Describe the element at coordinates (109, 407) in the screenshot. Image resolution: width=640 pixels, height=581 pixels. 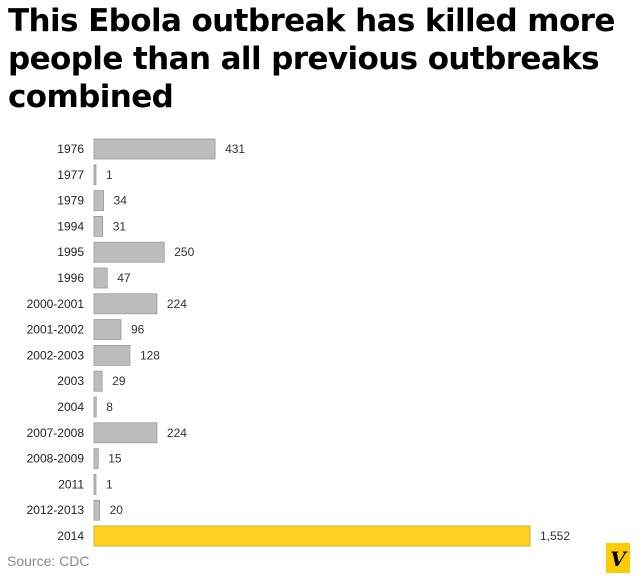
I see `value-label: 8` at that location.